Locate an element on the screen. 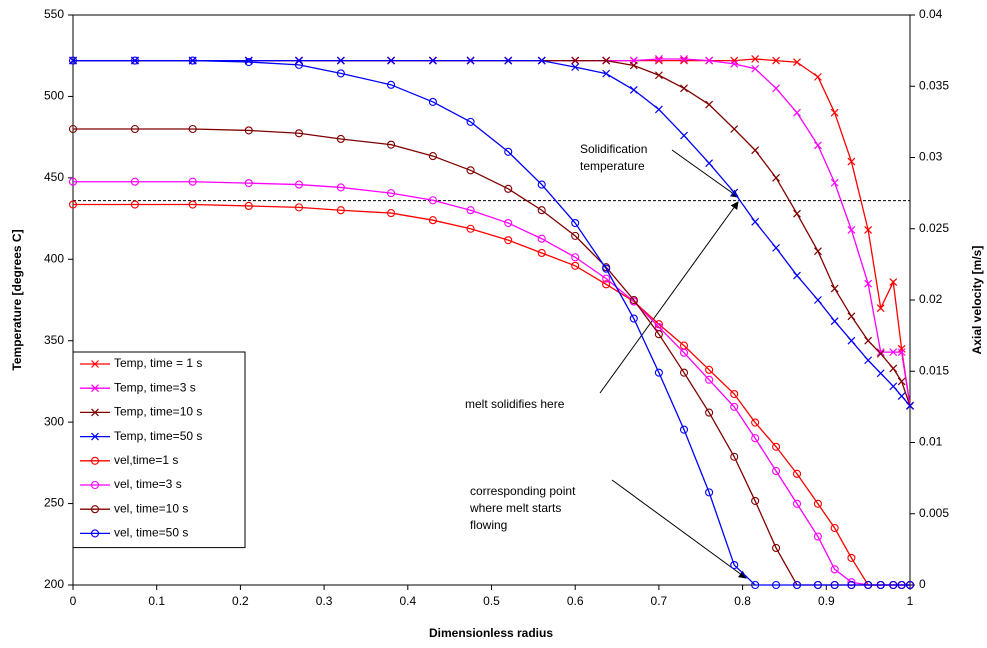 This screenshot has width=987, height=648. legend-box is located at coordinates (159, 450).